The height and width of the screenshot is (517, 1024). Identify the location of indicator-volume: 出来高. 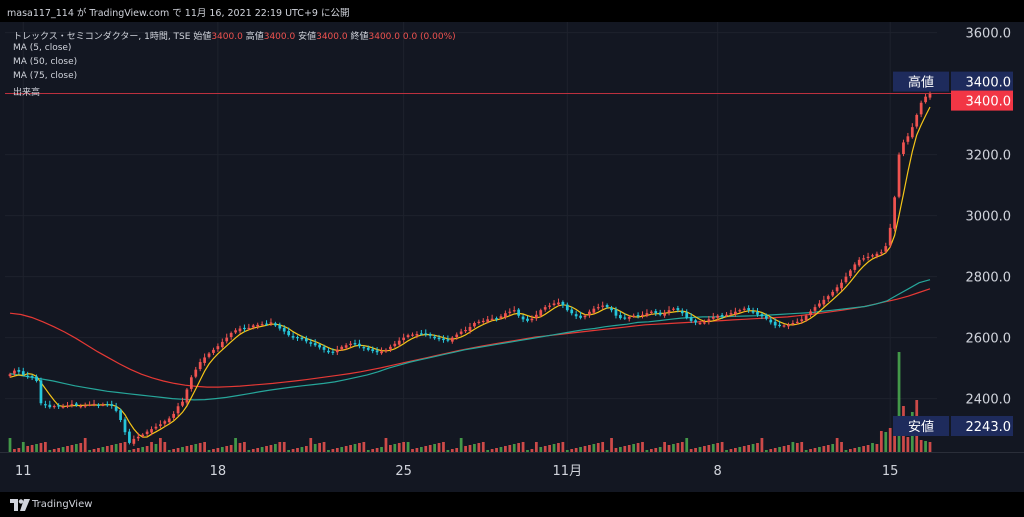
(27, 93).